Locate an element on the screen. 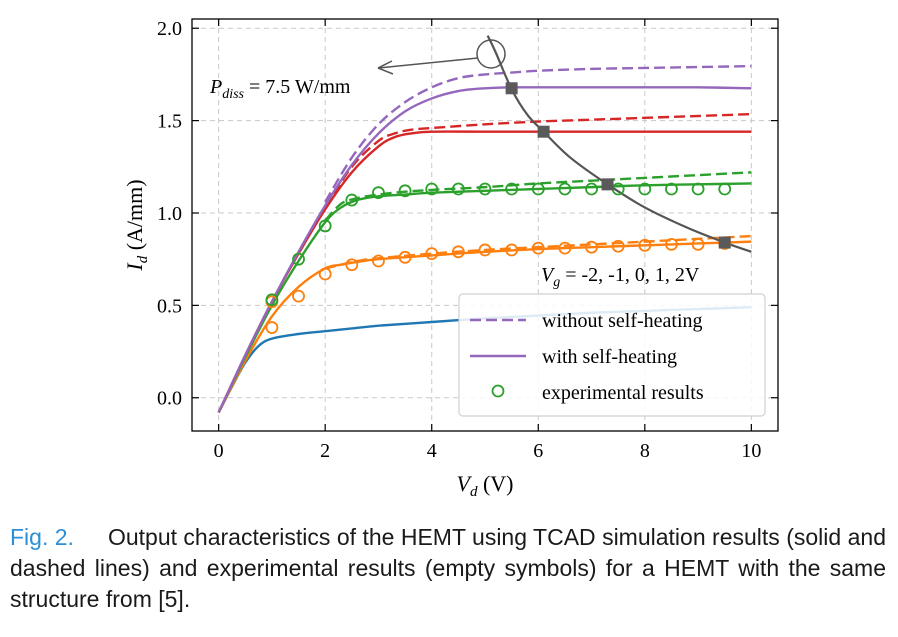  pdiss-arrow-line is located at coordinates (428, 63).